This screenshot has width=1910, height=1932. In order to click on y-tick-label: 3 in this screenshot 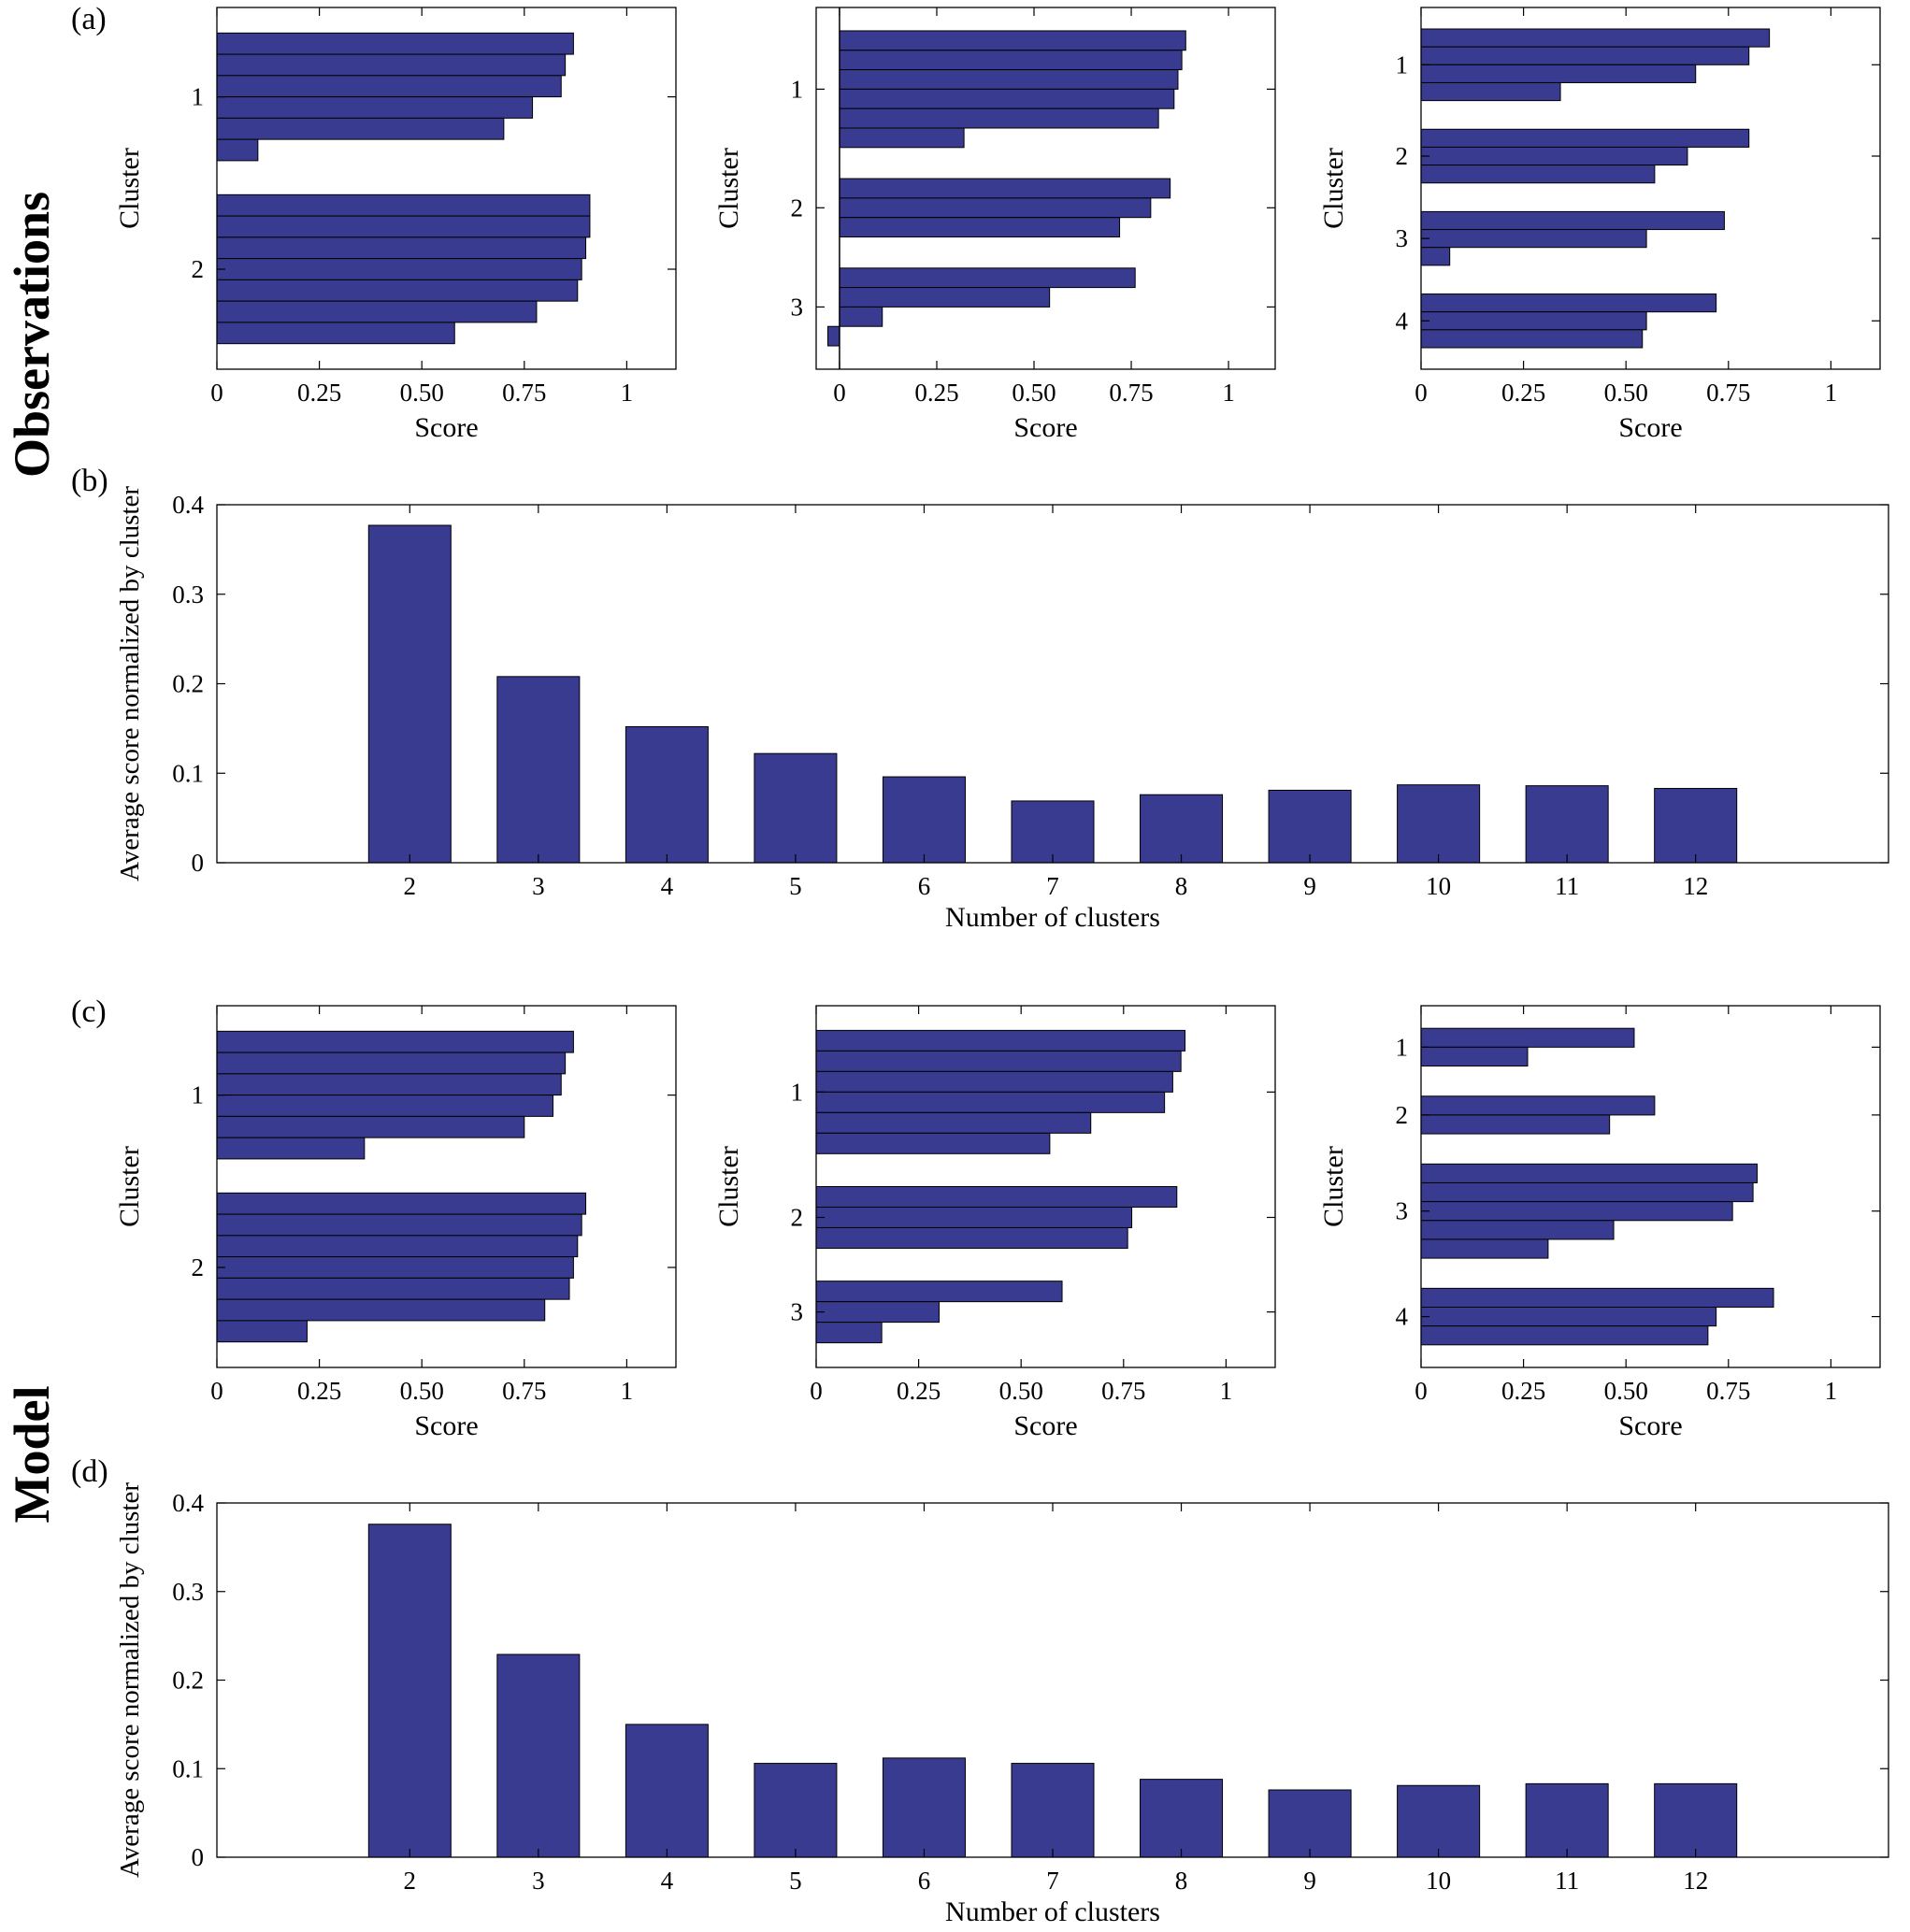, I will do `click(1402, 1211)`.